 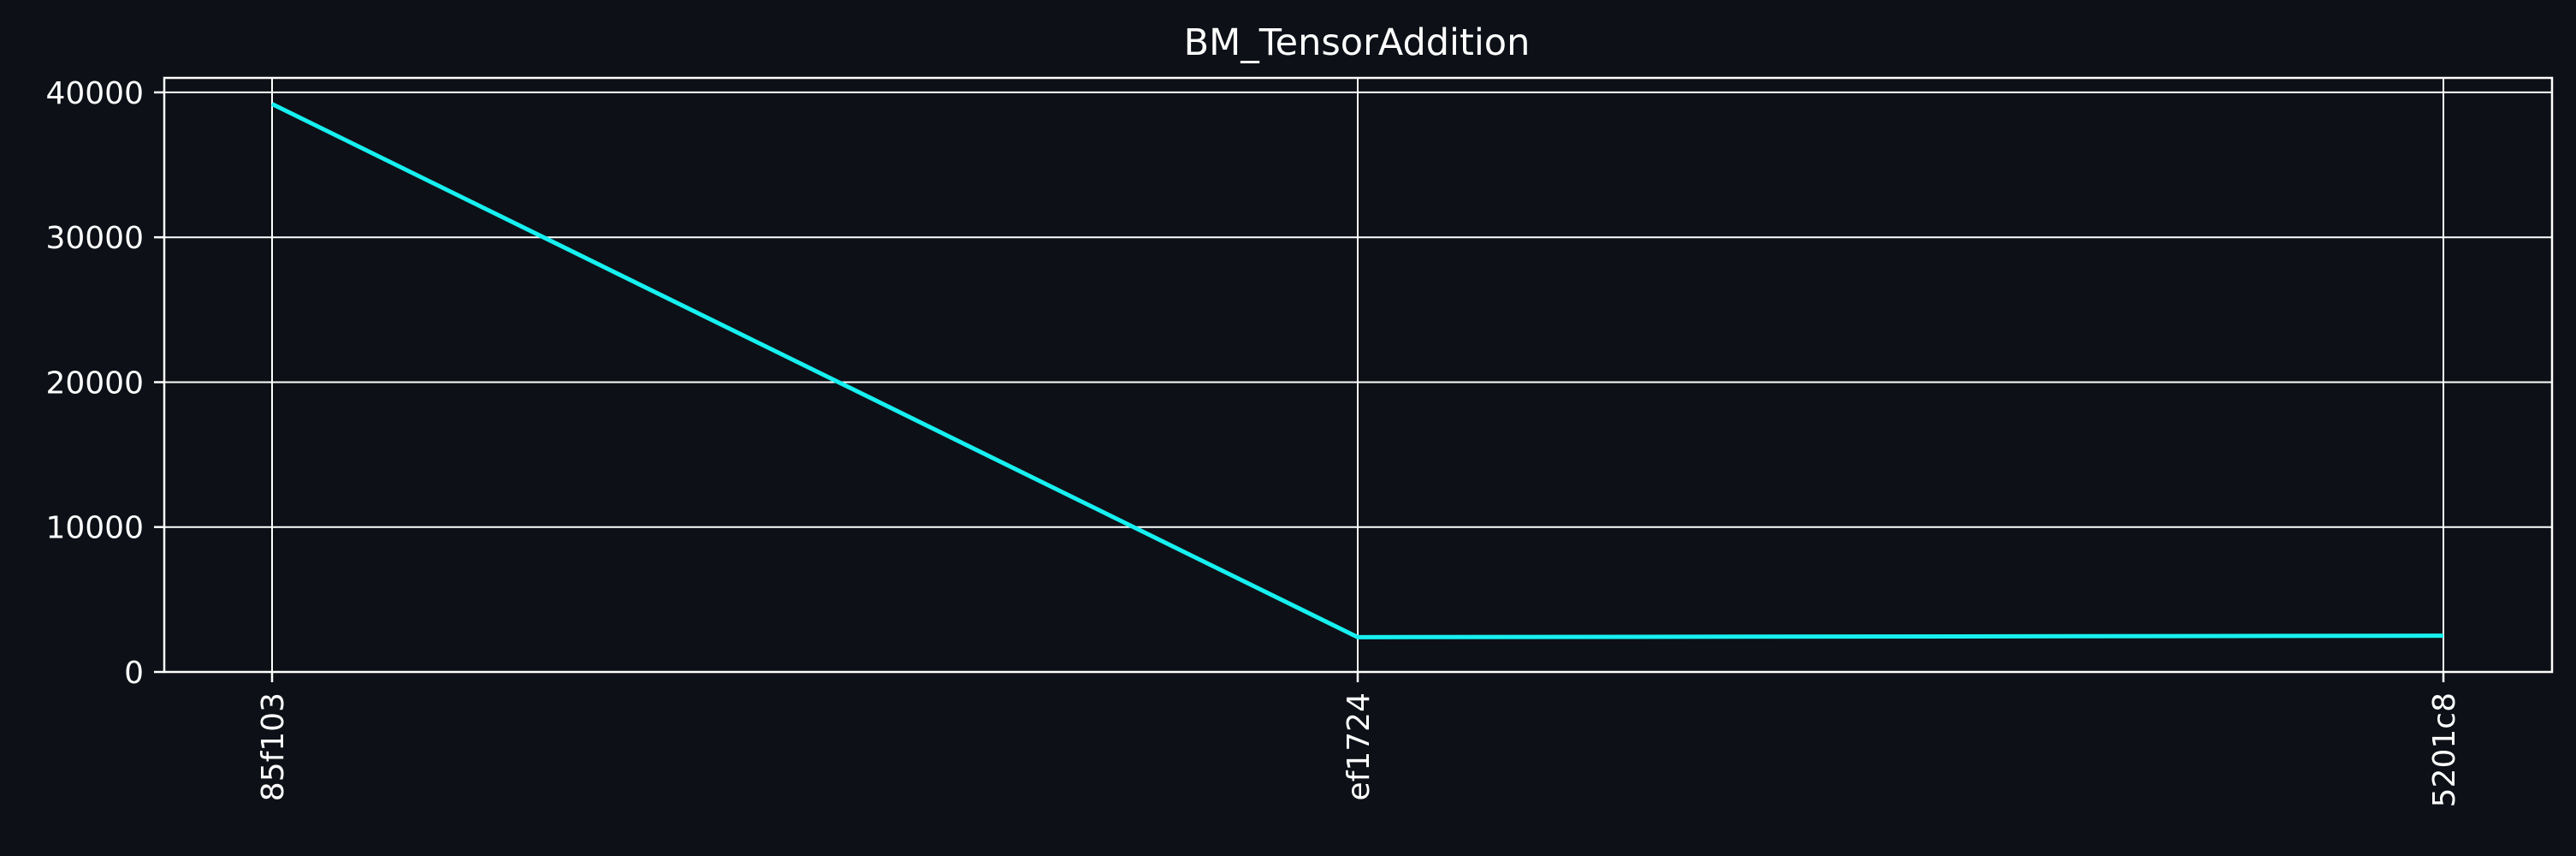 What do you see at coordinates (1359, 746) in the screenshot?
I see `x-tick-label: ef1724` at bounding box center [1359, 746].